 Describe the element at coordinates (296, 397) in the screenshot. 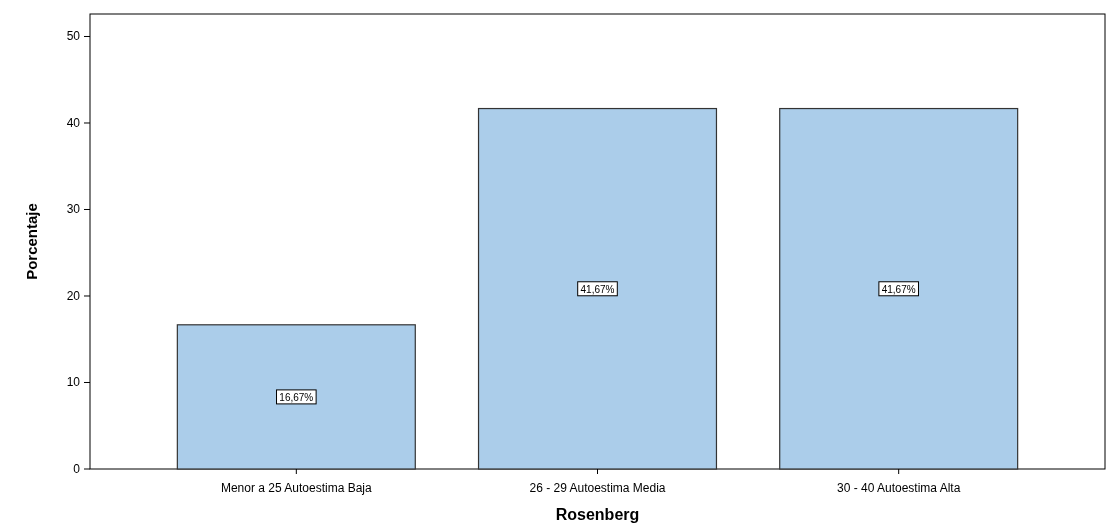

I see `data-label: 16,67%` at that location.